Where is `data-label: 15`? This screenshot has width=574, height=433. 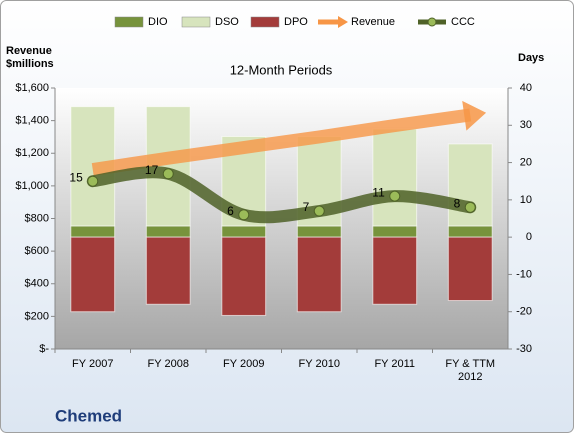
data-label: 15 is located at coordinates (76, 177).